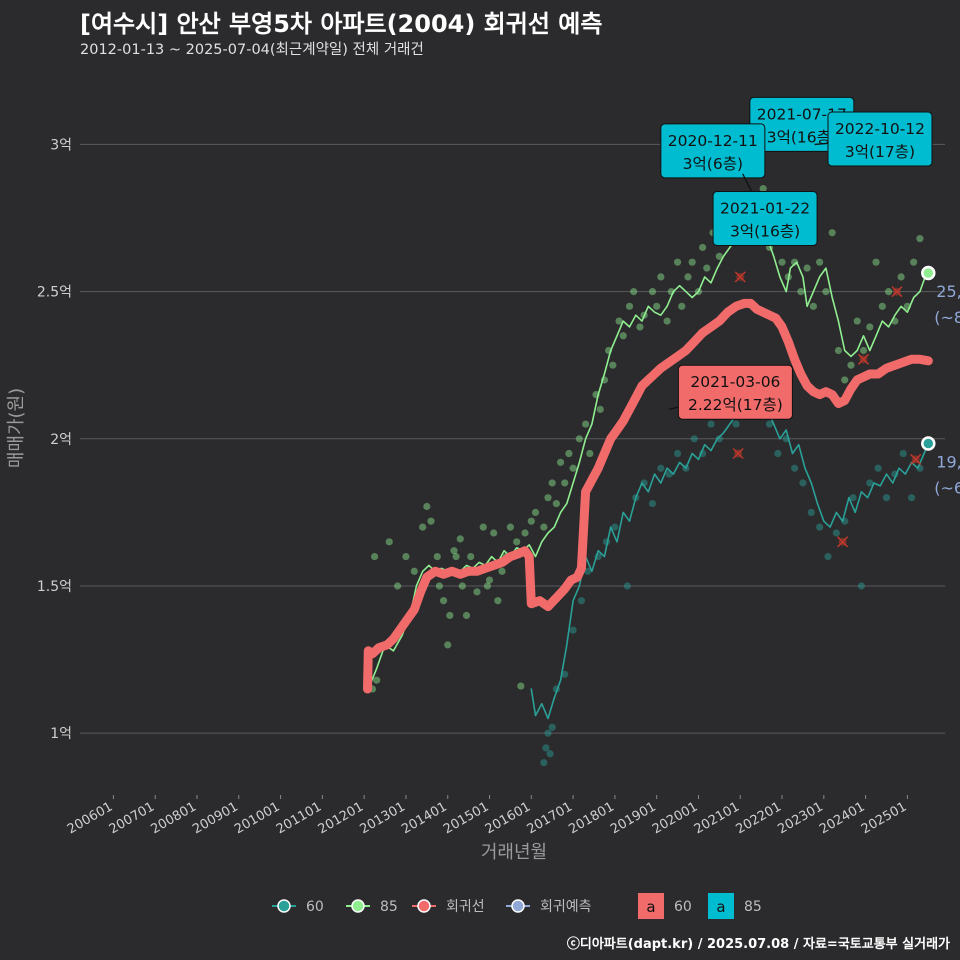 The width and height of the screenshot is (960, 960). What do you see at coordinates (947, 317) in the screenshot?
I see `endpoint-area: (~85㎡)` at bounding box center [947, 317].